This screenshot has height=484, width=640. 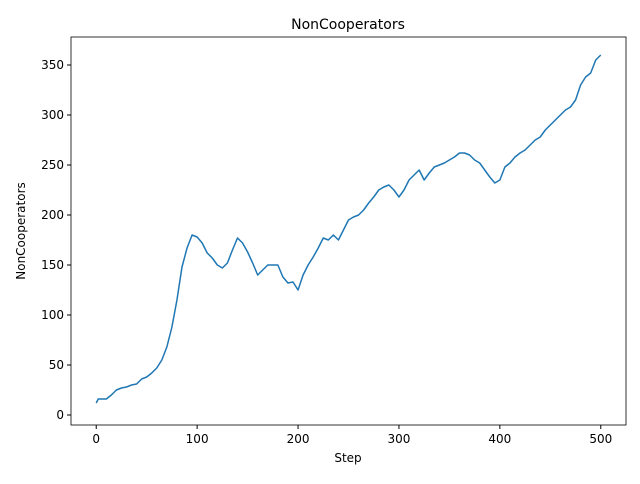 I want to click on y-tick-label: 100, so click(x=52, y=315).